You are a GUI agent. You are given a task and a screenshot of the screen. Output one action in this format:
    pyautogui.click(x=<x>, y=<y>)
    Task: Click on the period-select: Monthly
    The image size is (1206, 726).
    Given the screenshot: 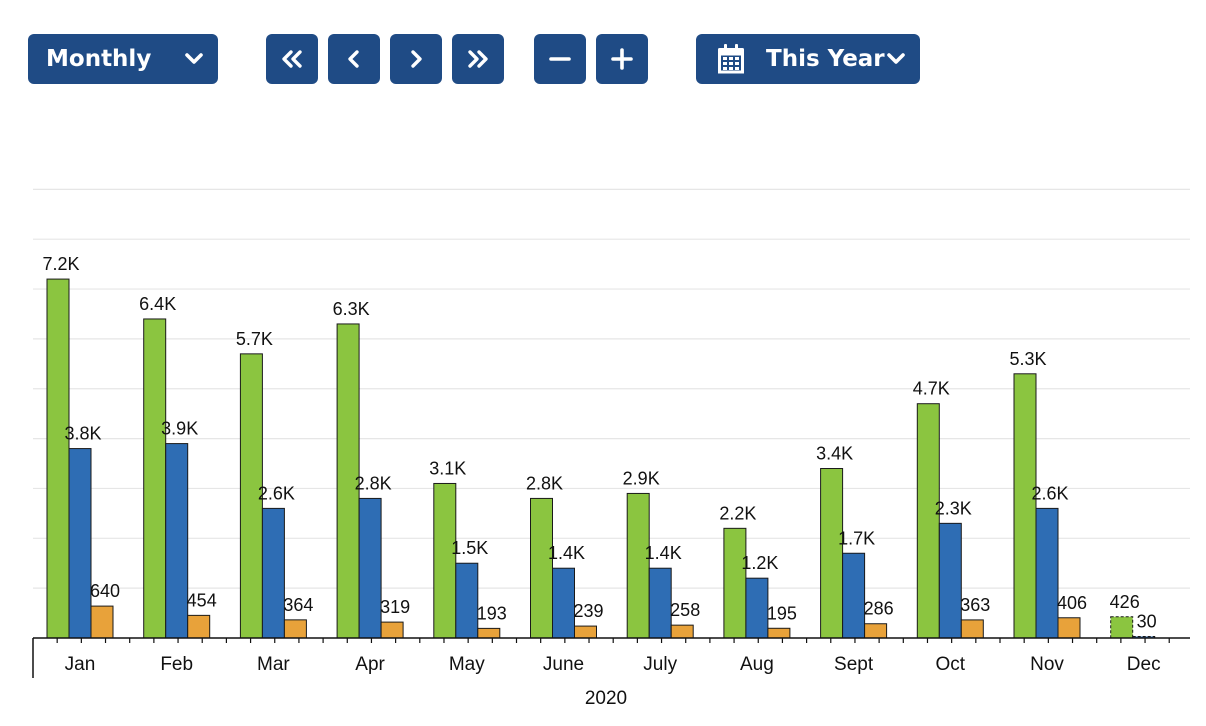 What is the action you would take?
    pyautogui.click(x=123, y=59)
    